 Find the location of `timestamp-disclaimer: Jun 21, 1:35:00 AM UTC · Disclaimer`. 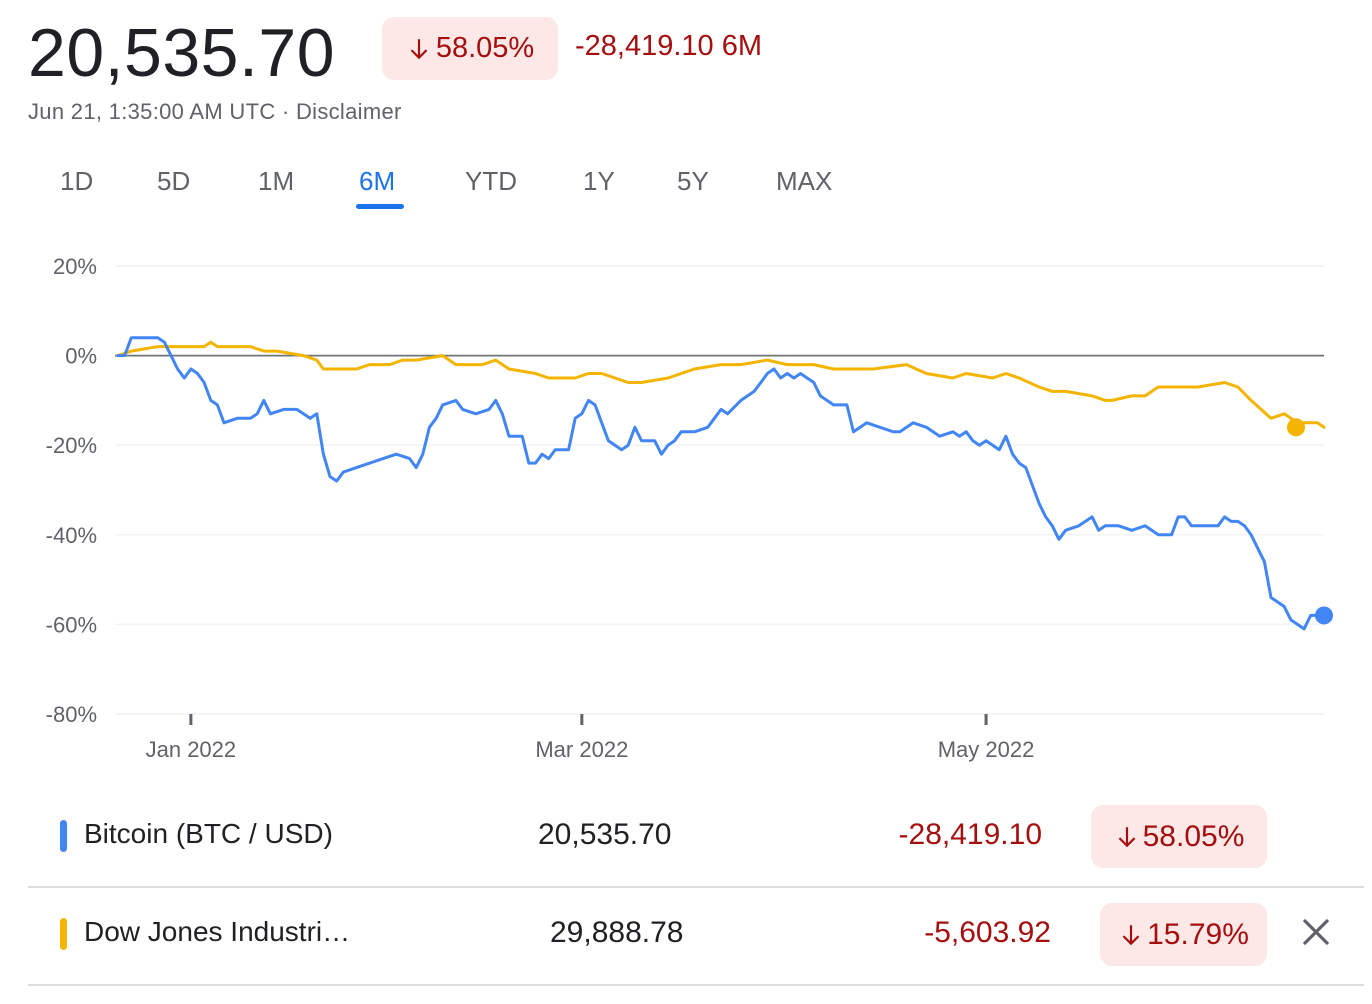

timestamp-disclaimer: Jun 21, 1:35:00 AM UTC · Disclaimer is located at coordinates (215, 111).